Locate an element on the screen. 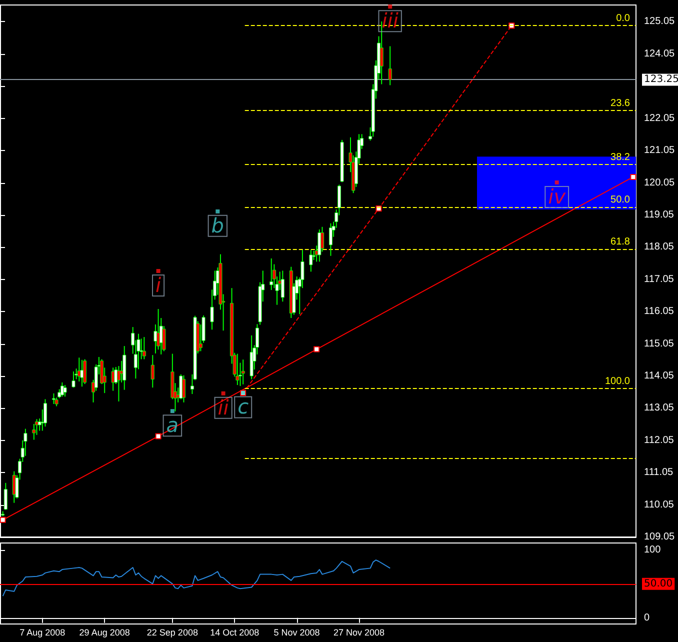  y-tick-label: 124.05 is located at coordinates (660, 54).